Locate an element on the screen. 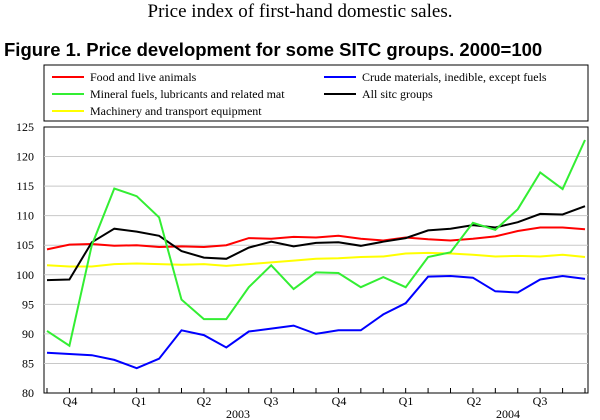 Image resolution: width=600 pixels, height=420 pixels. y-tick-label: 80 is located at coordinates (28, 393).